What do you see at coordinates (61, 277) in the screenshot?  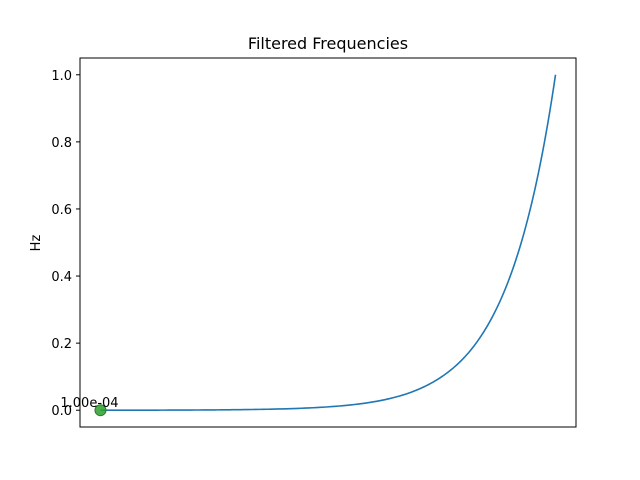 I see `y-tick-label: 0.4` at bounding box center [61, 277].